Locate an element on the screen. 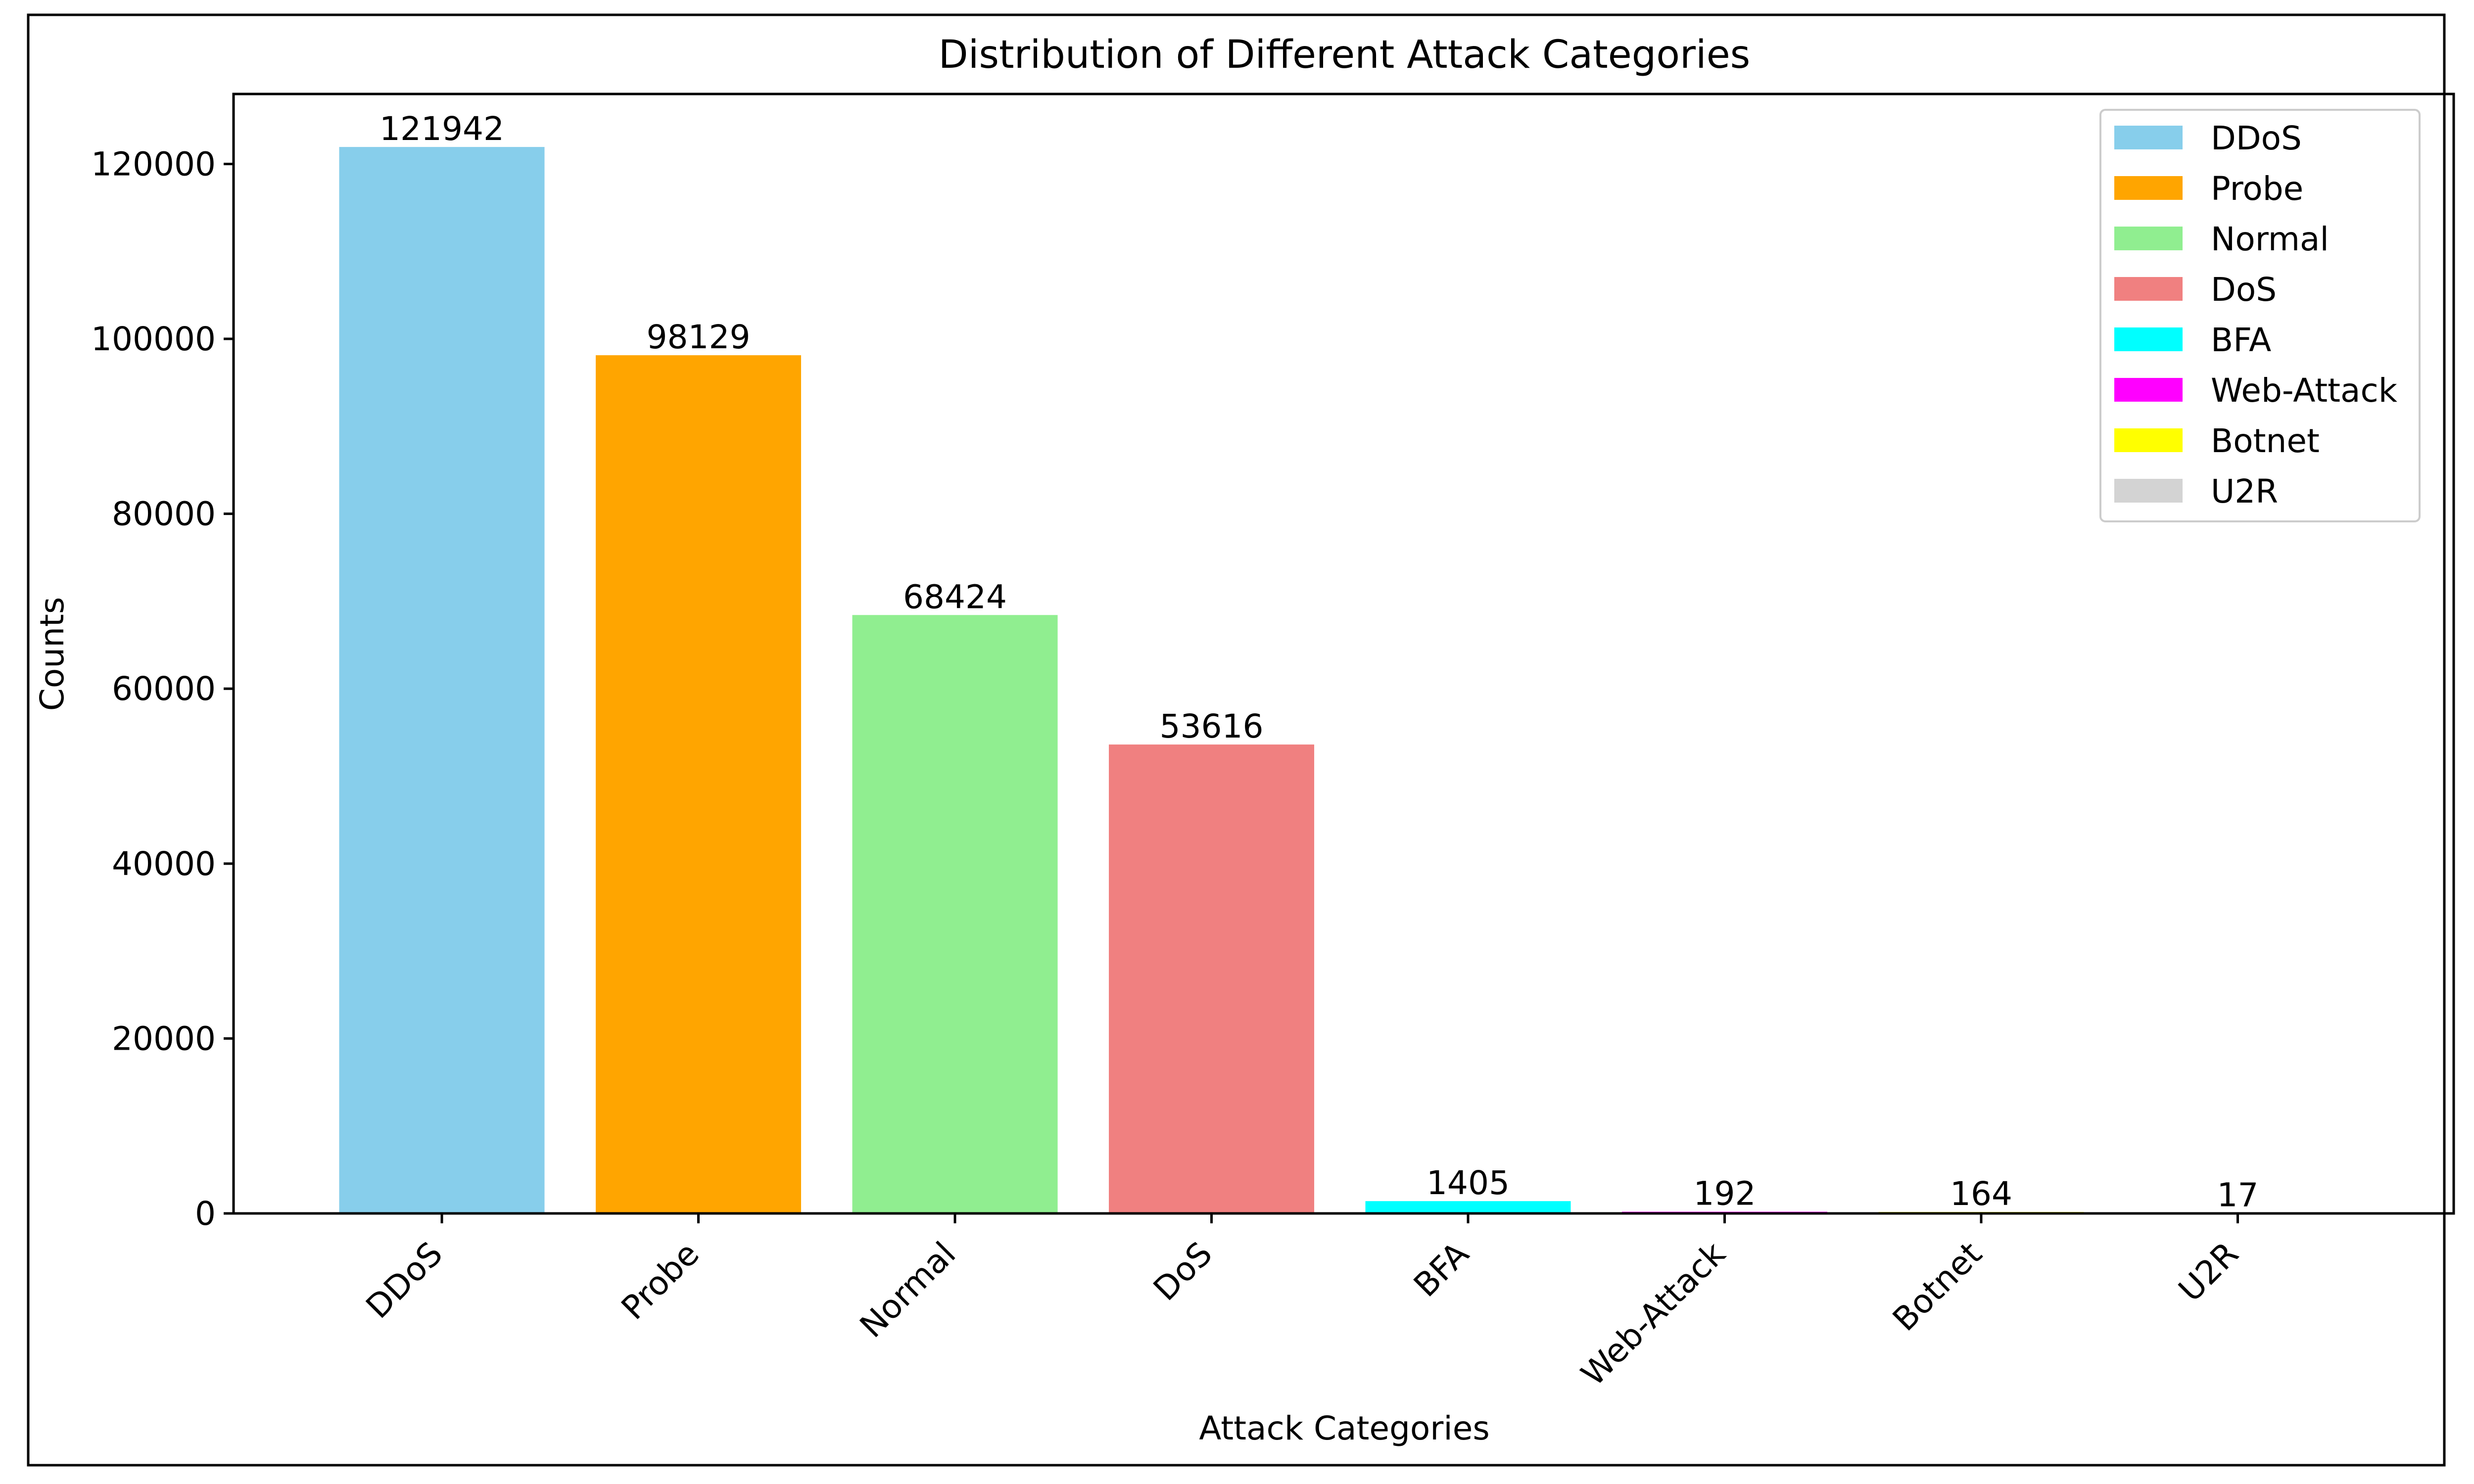 The height and width of the screenshot is (1484, 2474). legend-swatch-u2r is located at coordinates (2149, 491).